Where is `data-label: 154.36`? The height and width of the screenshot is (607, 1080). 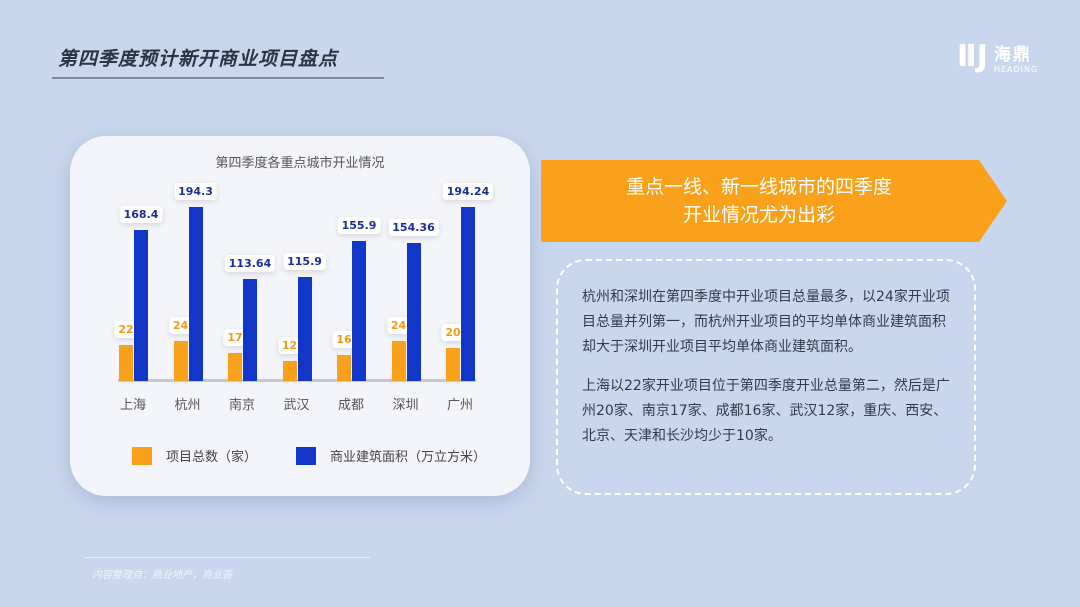
data-label: 154.36 is located at coordinates (413, 227).